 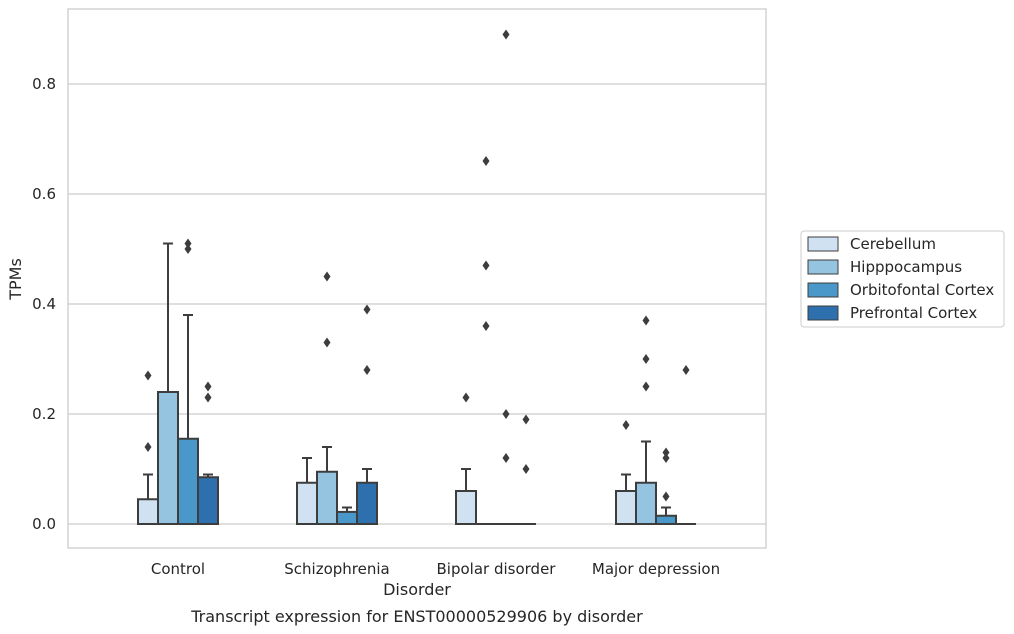 I want to click on legend-label: Orbitofontal Cortex, so click(x=922, y=290).